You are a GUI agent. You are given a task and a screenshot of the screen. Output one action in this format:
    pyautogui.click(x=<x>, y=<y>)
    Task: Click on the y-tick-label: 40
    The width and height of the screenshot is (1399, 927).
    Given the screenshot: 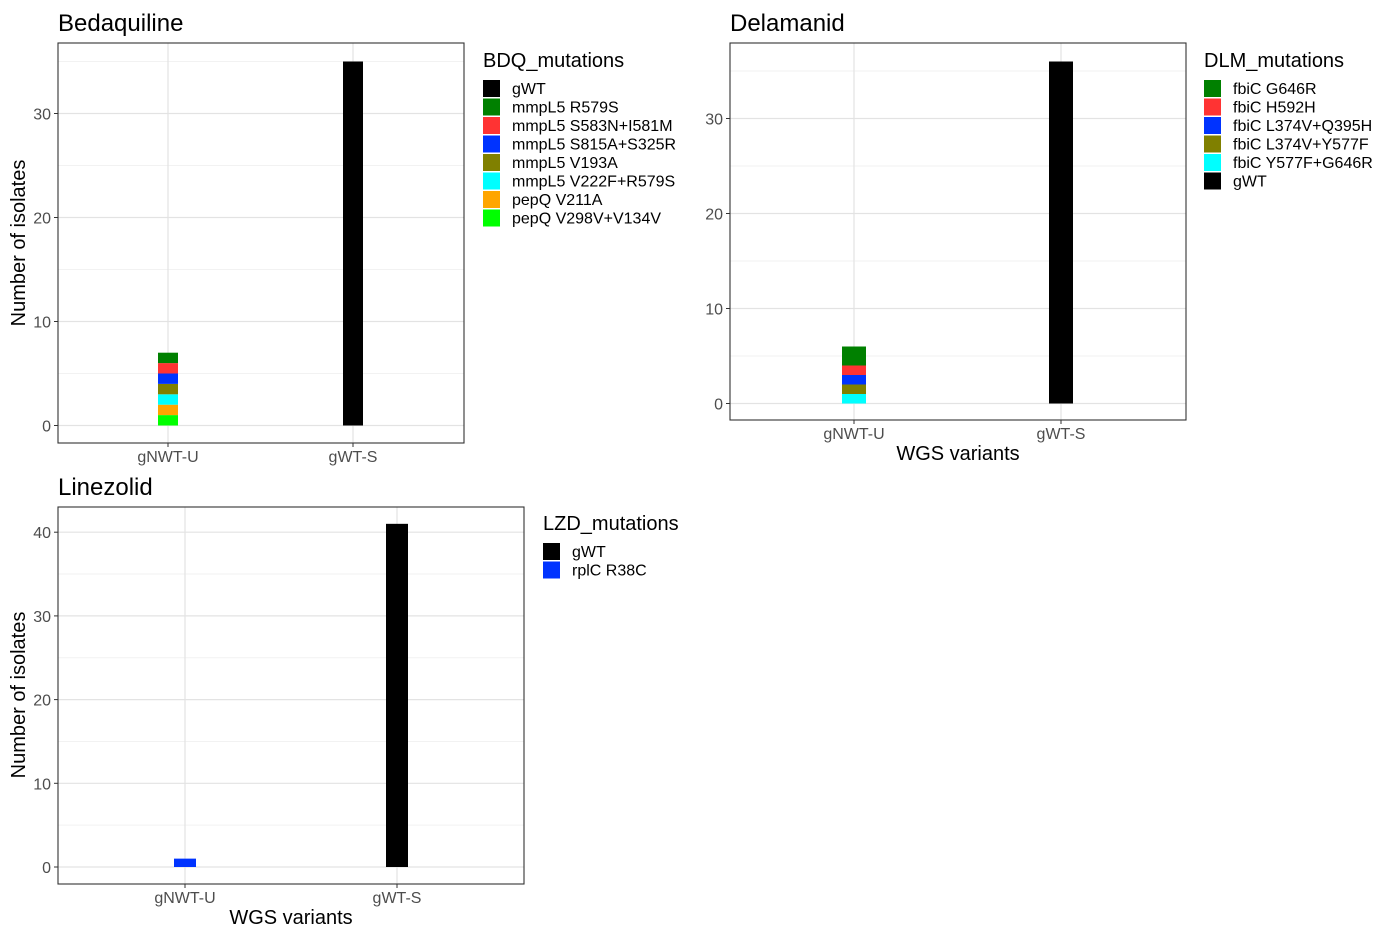 What is the action you would take?
    pyautogui.click(x=42, y=533)
    